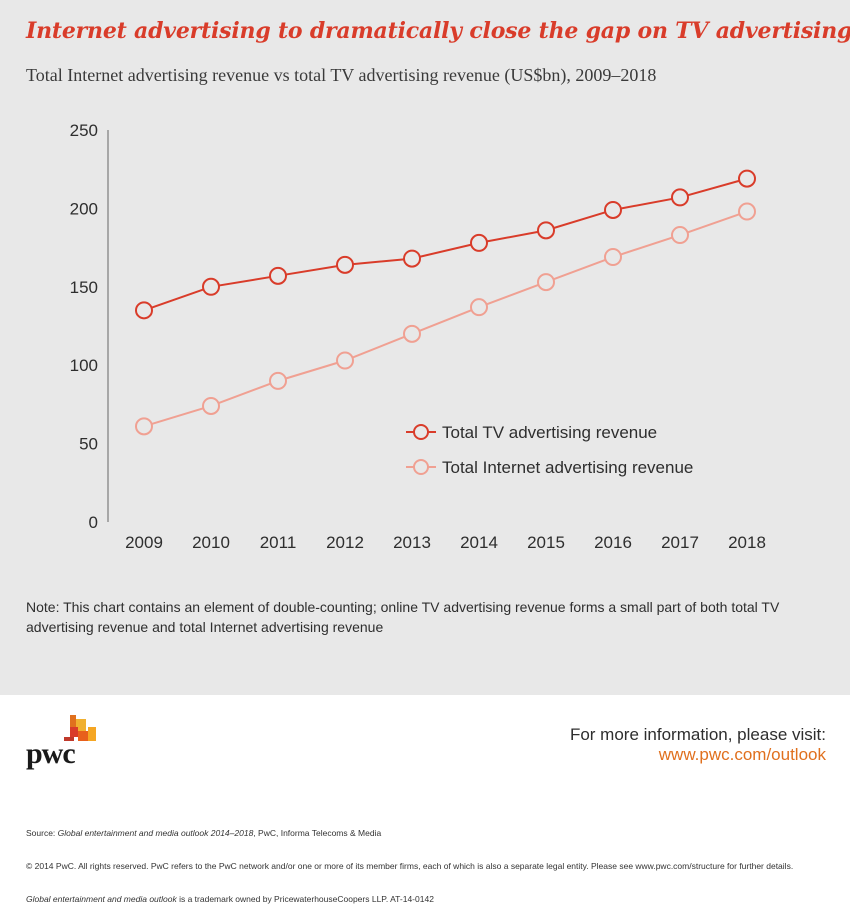  I want to click on y-tick-label: 200, so click(84, 208).